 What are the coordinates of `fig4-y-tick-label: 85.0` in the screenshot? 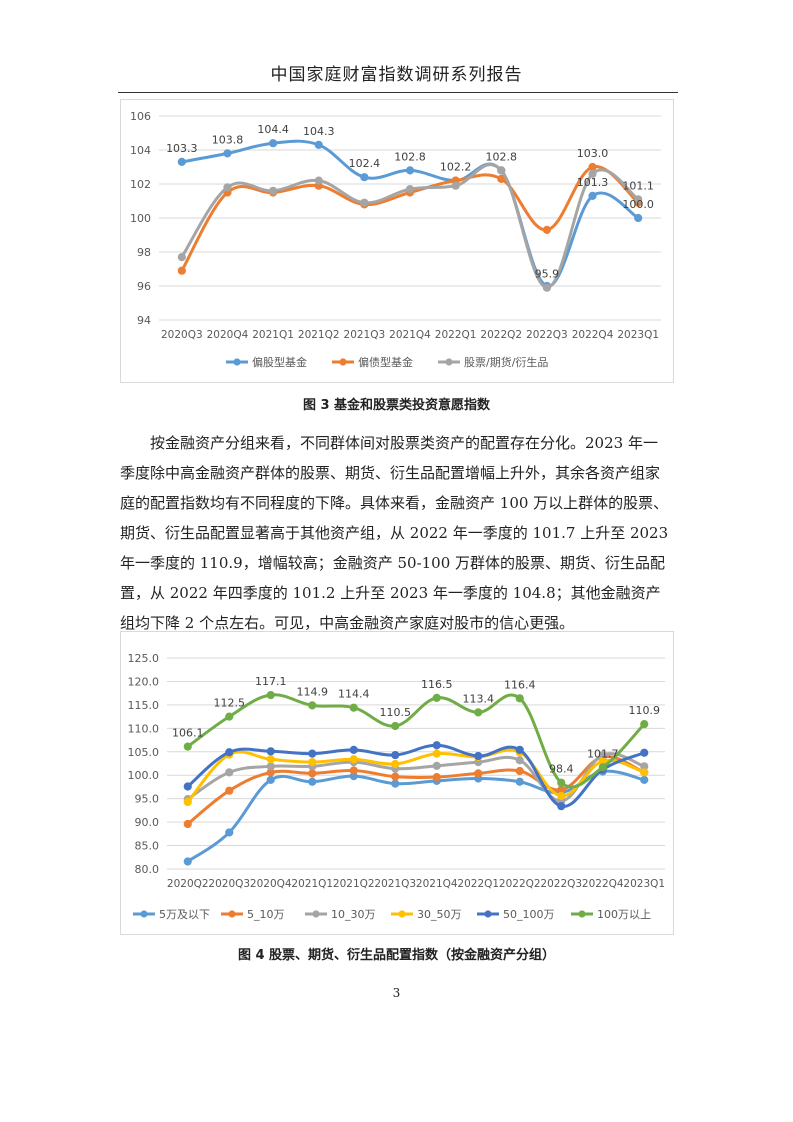 It's located at (147, 846).